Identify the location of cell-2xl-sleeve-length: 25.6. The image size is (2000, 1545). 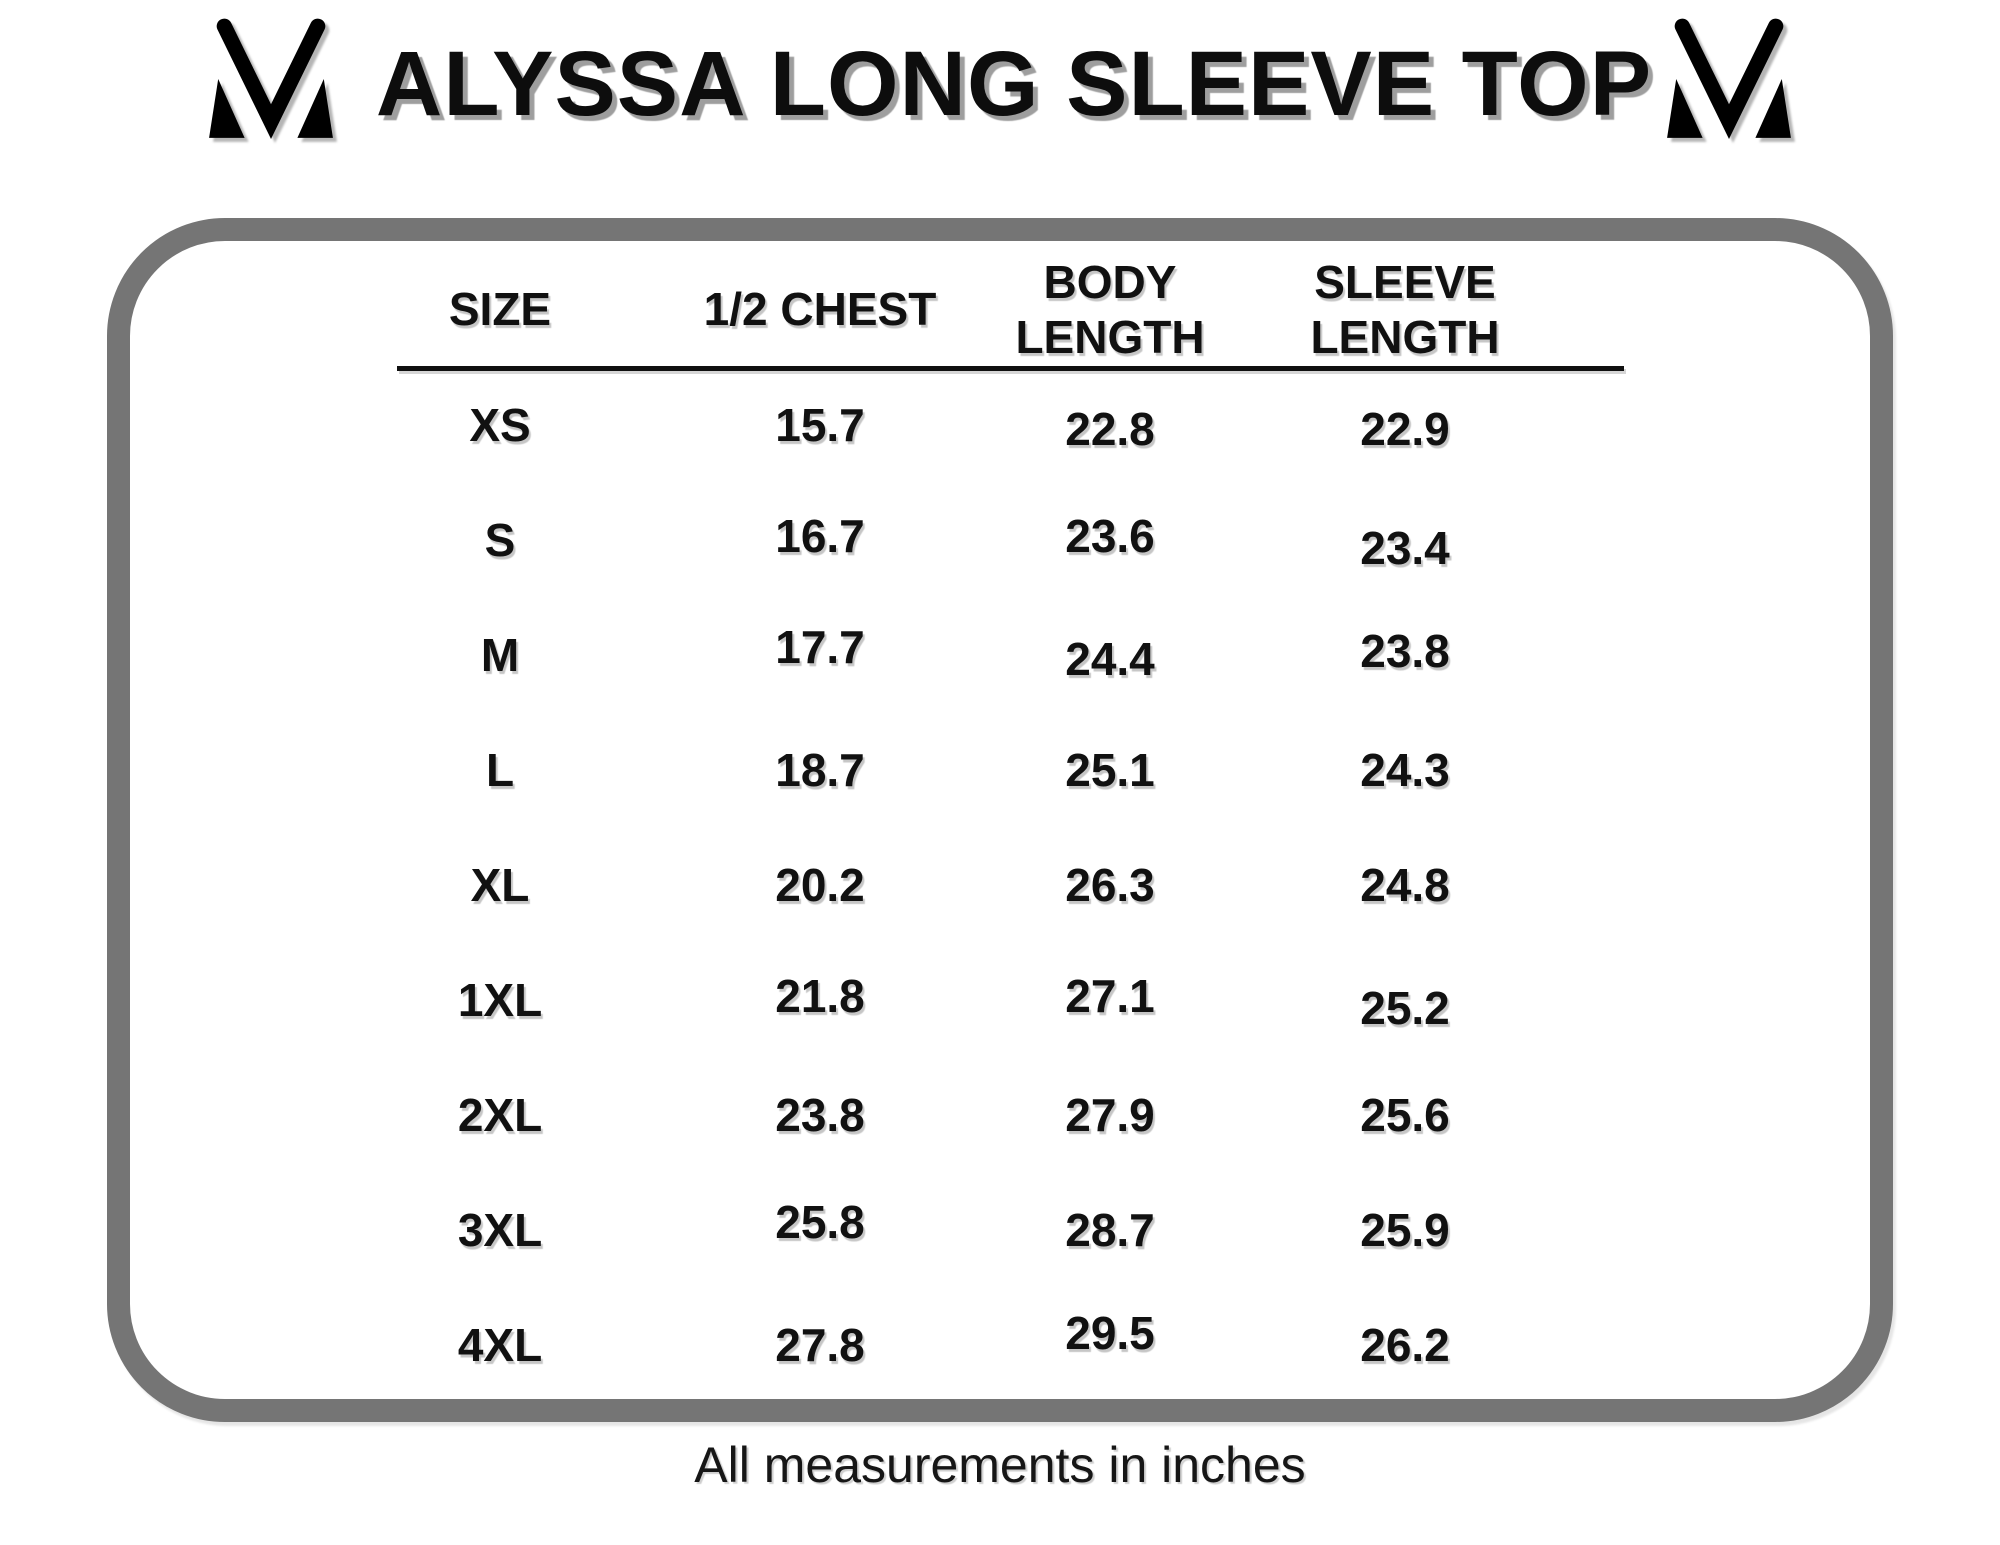
(1405, 1114).